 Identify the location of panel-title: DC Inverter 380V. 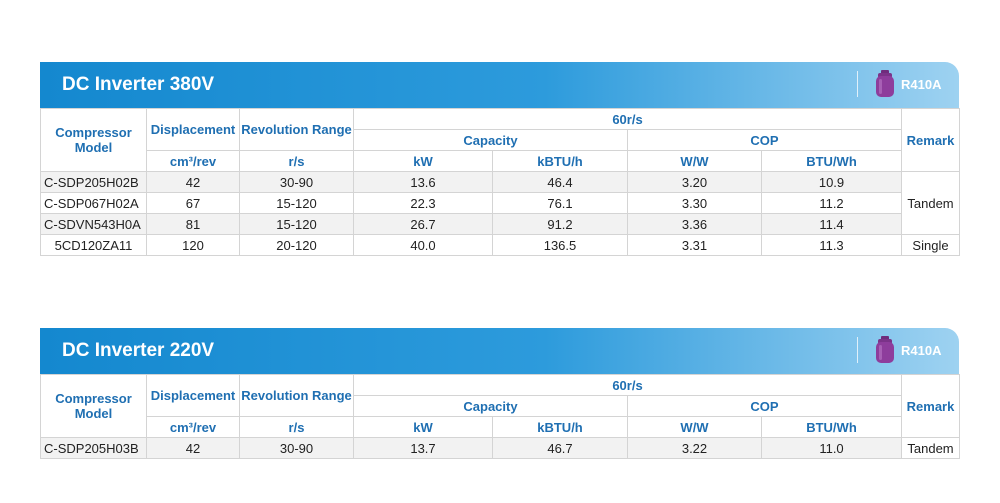
(138, 84).